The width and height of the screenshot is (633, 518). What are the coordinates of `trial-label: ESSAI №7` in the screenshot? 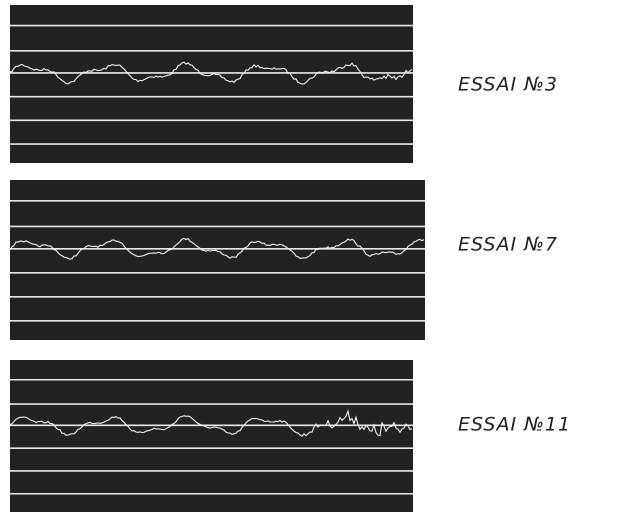 It's located at (508, 245).